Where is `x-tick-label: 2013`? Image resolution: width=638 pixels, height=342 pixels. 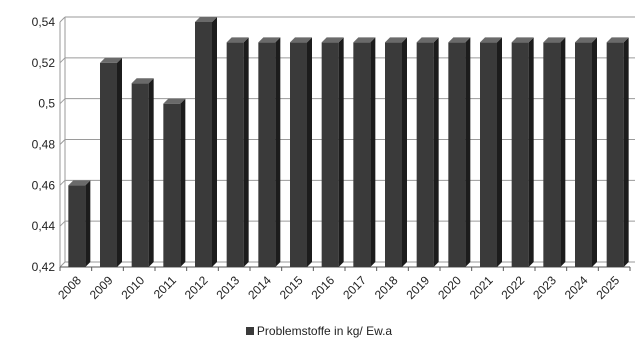 x-tick-label: 2013 is located at coordinates (228, 287).